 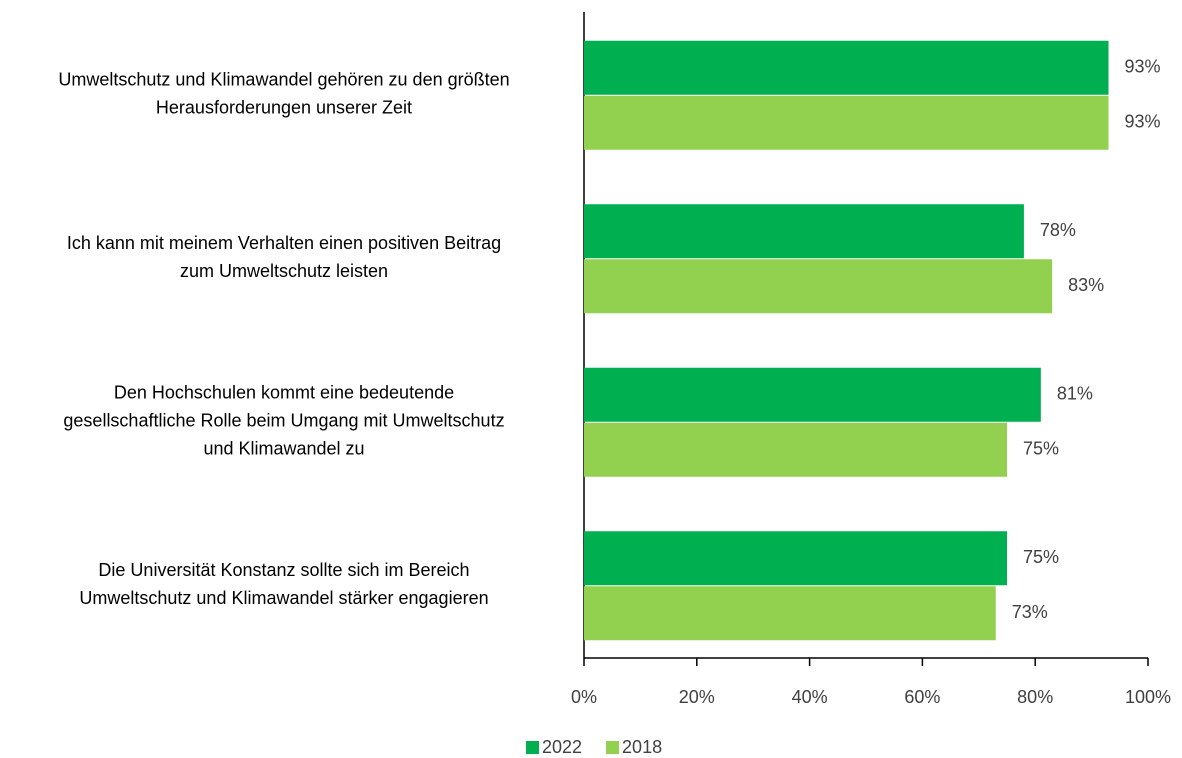 What do you see at coordinates (642, 747) in the screenshot?
I see `legend-label: 2018` at bounding box center [642, 747].